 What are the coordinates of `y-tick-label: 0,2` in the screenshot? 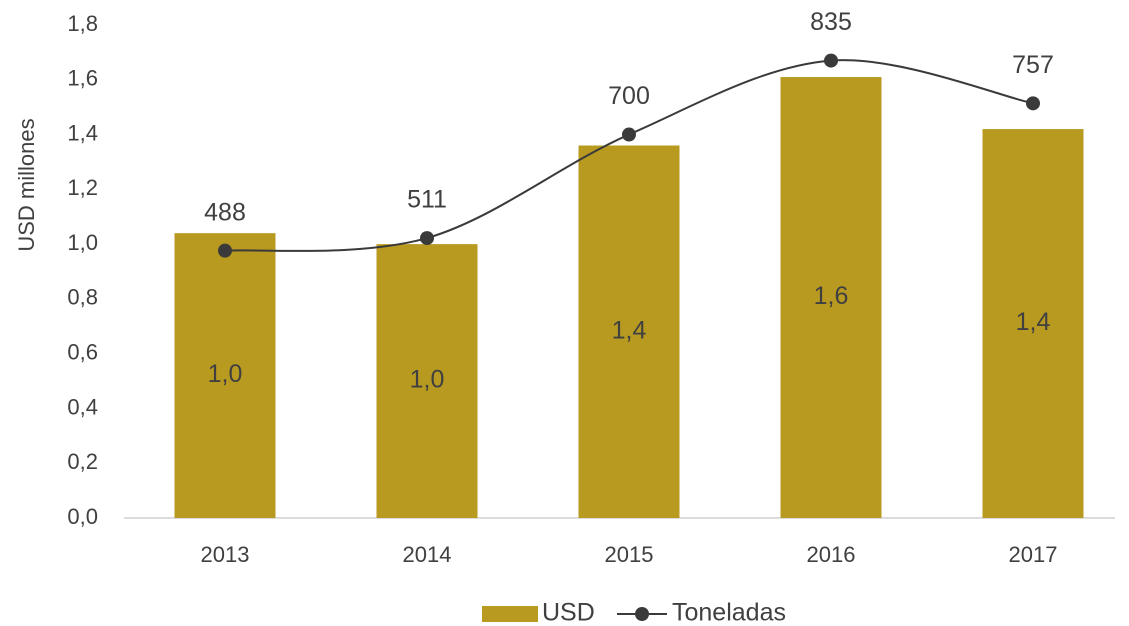 It's located at (82, 461).